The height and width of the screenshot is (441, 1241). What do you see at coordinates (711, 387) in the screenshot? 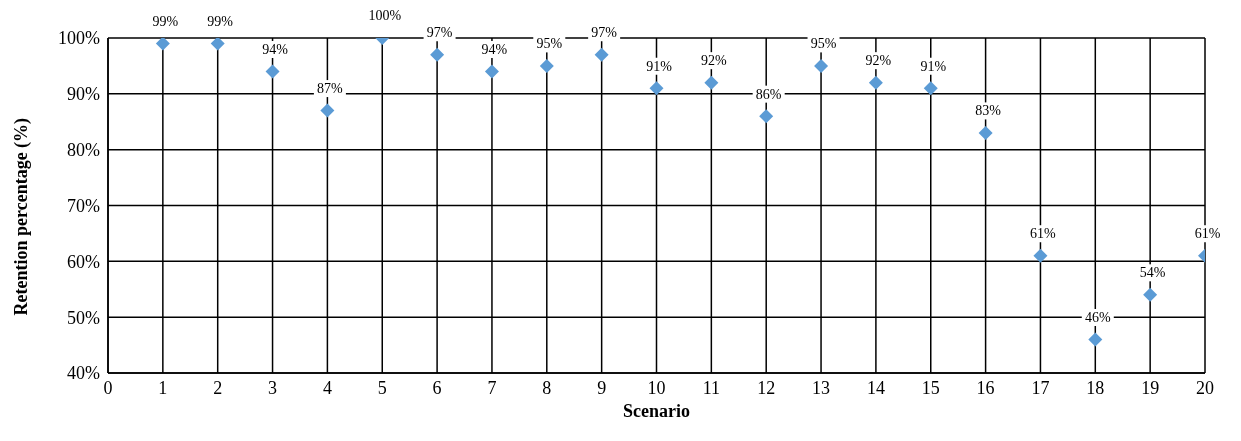
I see `x-tick-label: 11` at bounding box center [711, 387].